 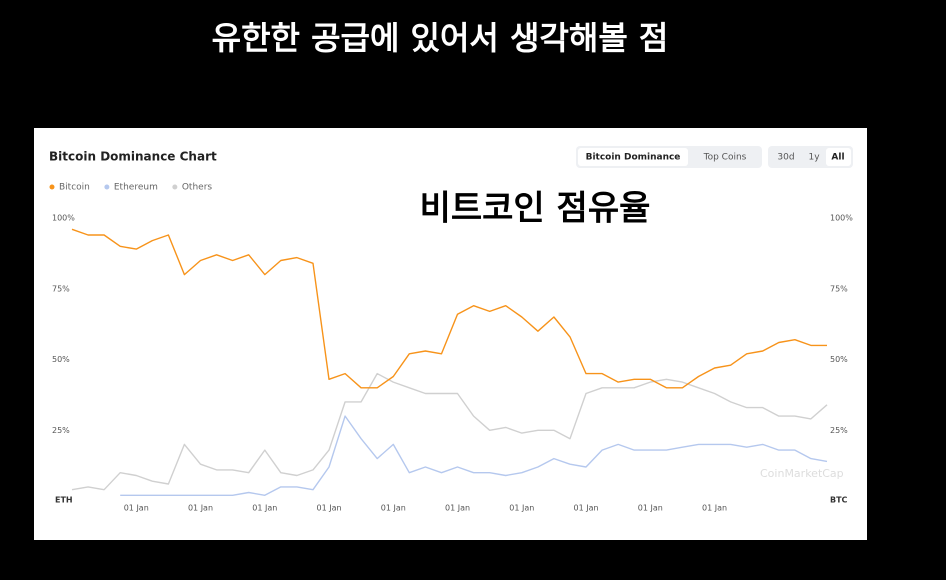 What do you see at coordinates (63, 218) in the screenshot?
I see `y-tick-label: 100%` at bounding box center [63, 218].